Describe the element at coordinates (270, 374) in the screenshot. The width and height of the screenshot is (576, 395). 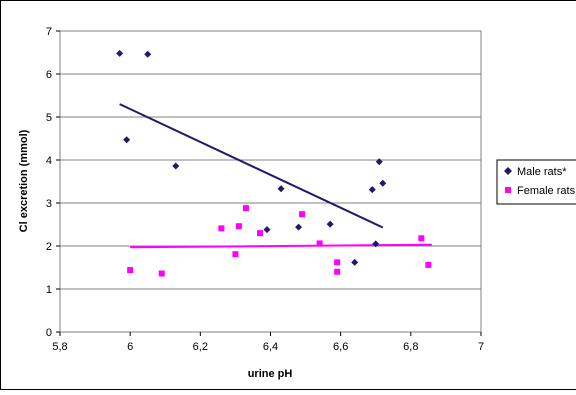
I see `x-axis-label: urine pH` at that location.